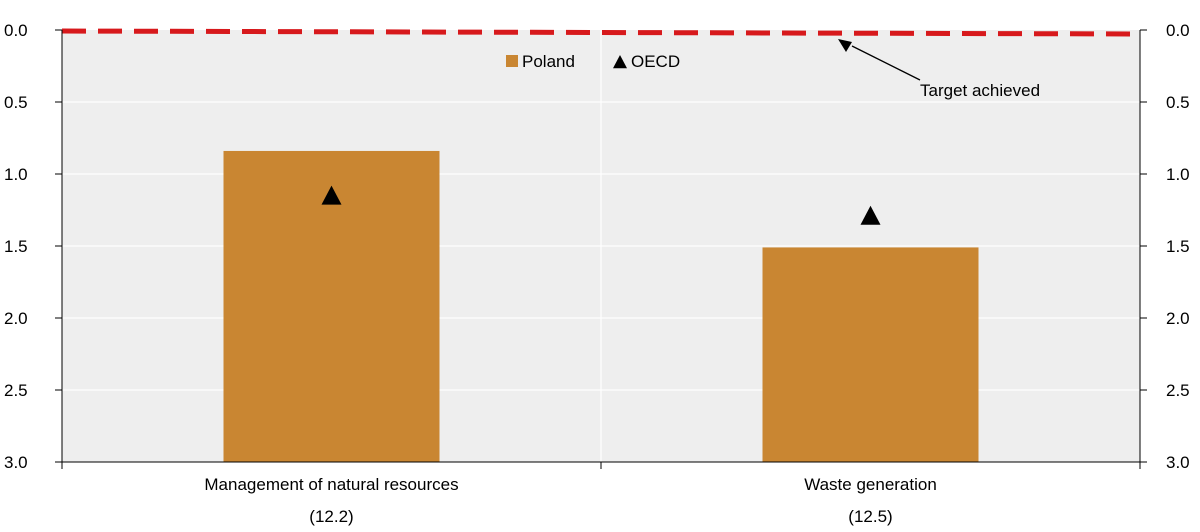  Describe the element at coordinates (939, 69) in the screenshot. I see `target-annotation: Target achieved` at that location.